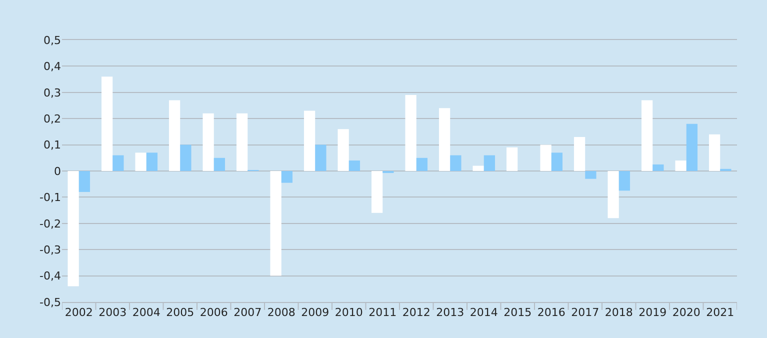  I want to click on x-tick-label: 2011, so click(382, 313).